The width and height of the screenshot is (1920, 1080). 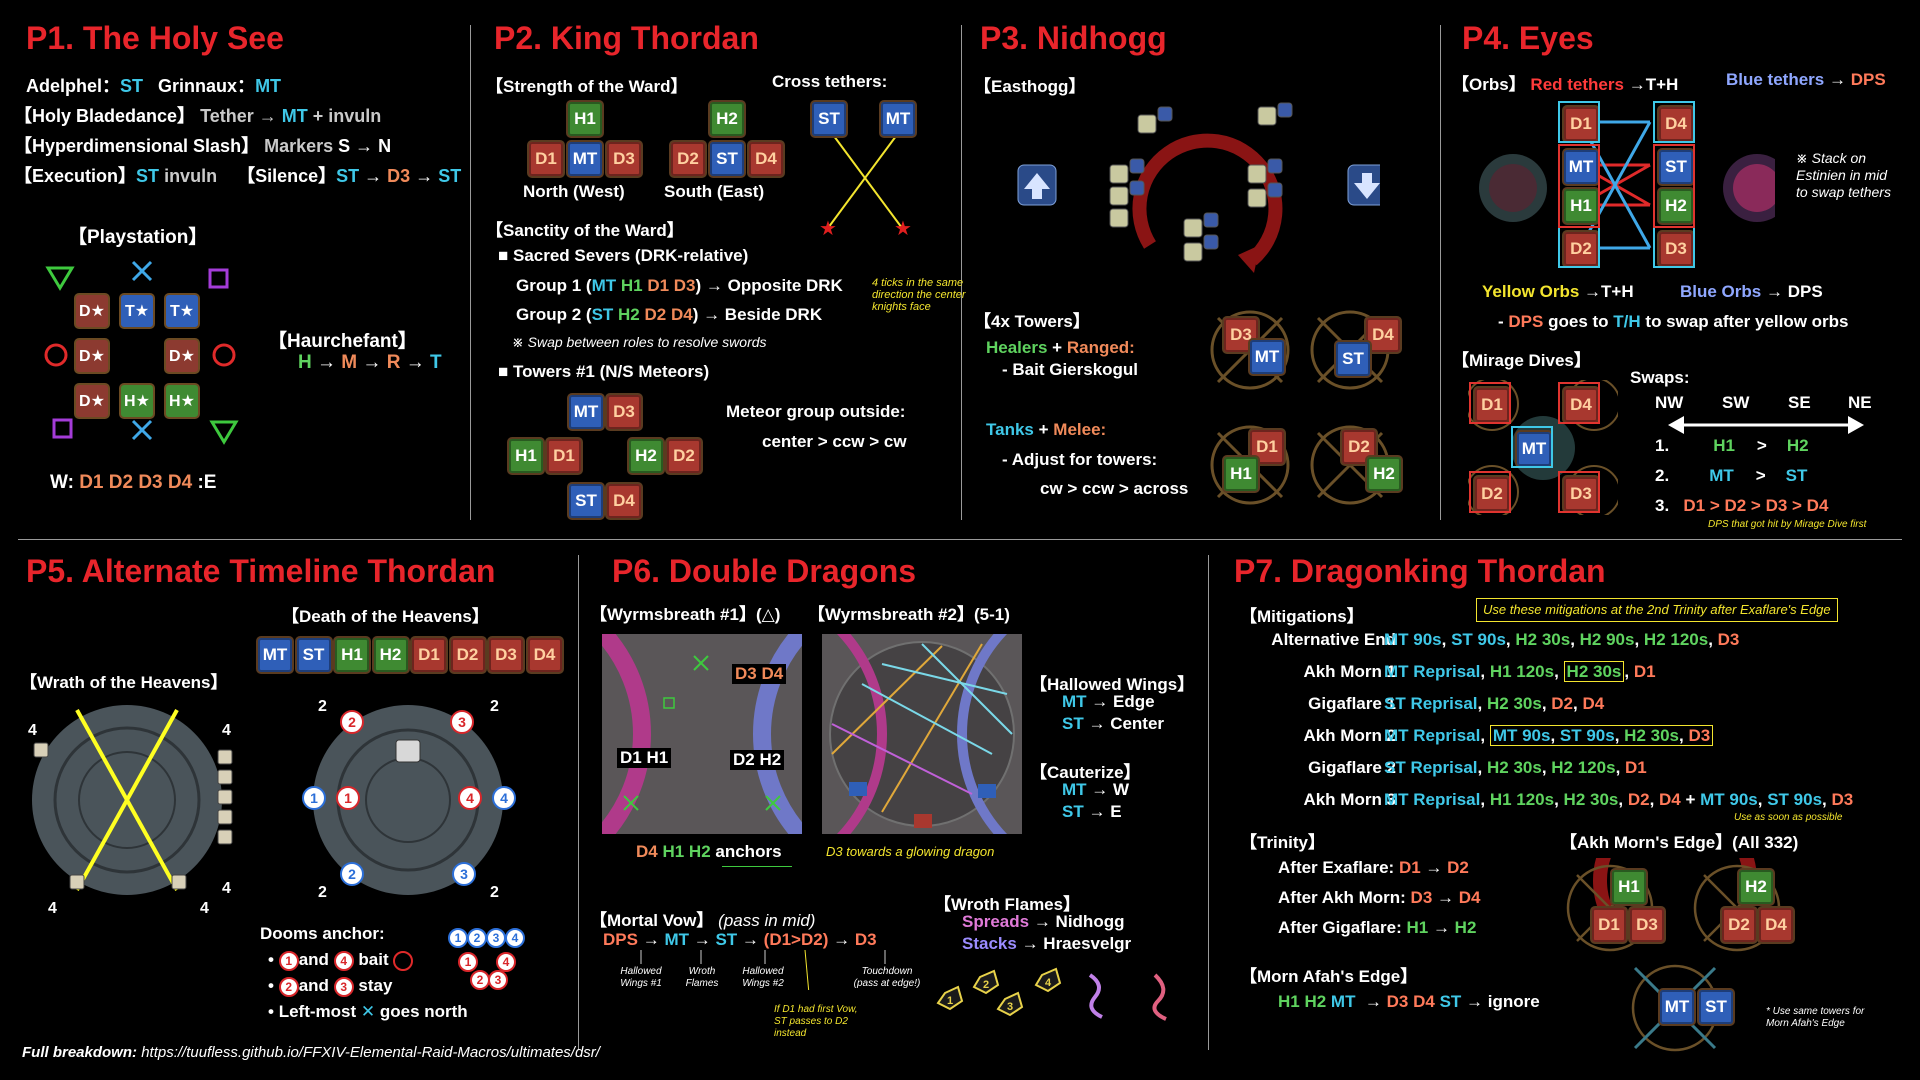 What do you see at coordinates (506, 655) in the screenshot?
I see `role-d3: D3` at bounding box center [506, 655].